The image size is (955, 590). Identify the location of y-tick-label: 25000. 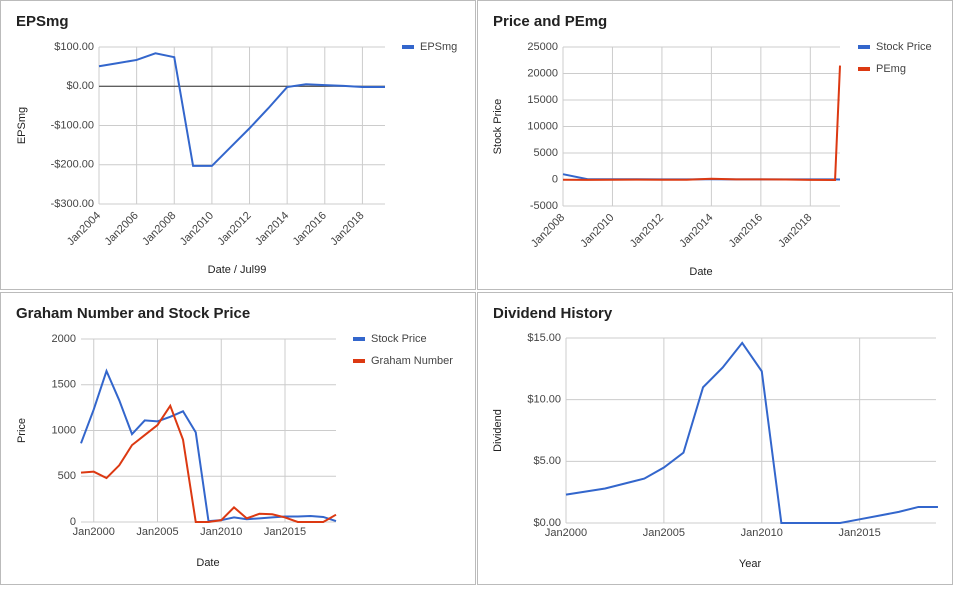
(542, 47).